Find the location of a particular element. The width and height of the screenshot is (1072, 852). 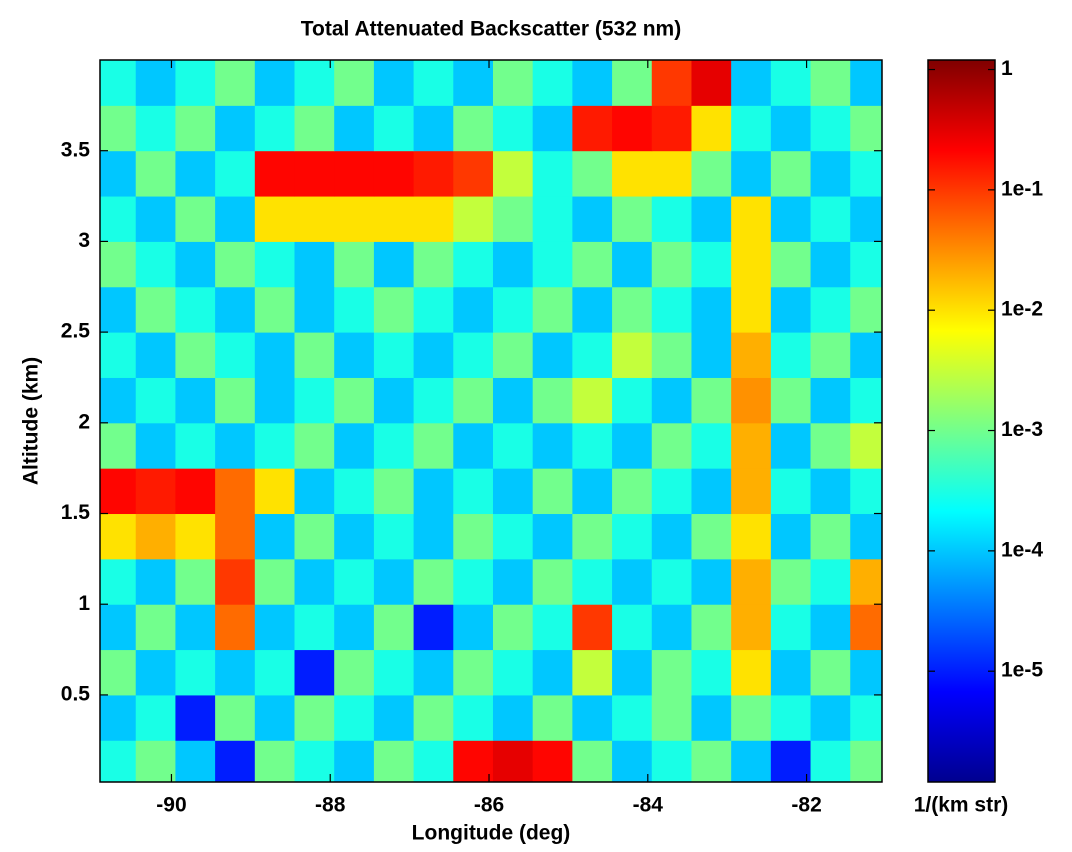

x-tick-label: -88 is located at coordinates (330, 805).